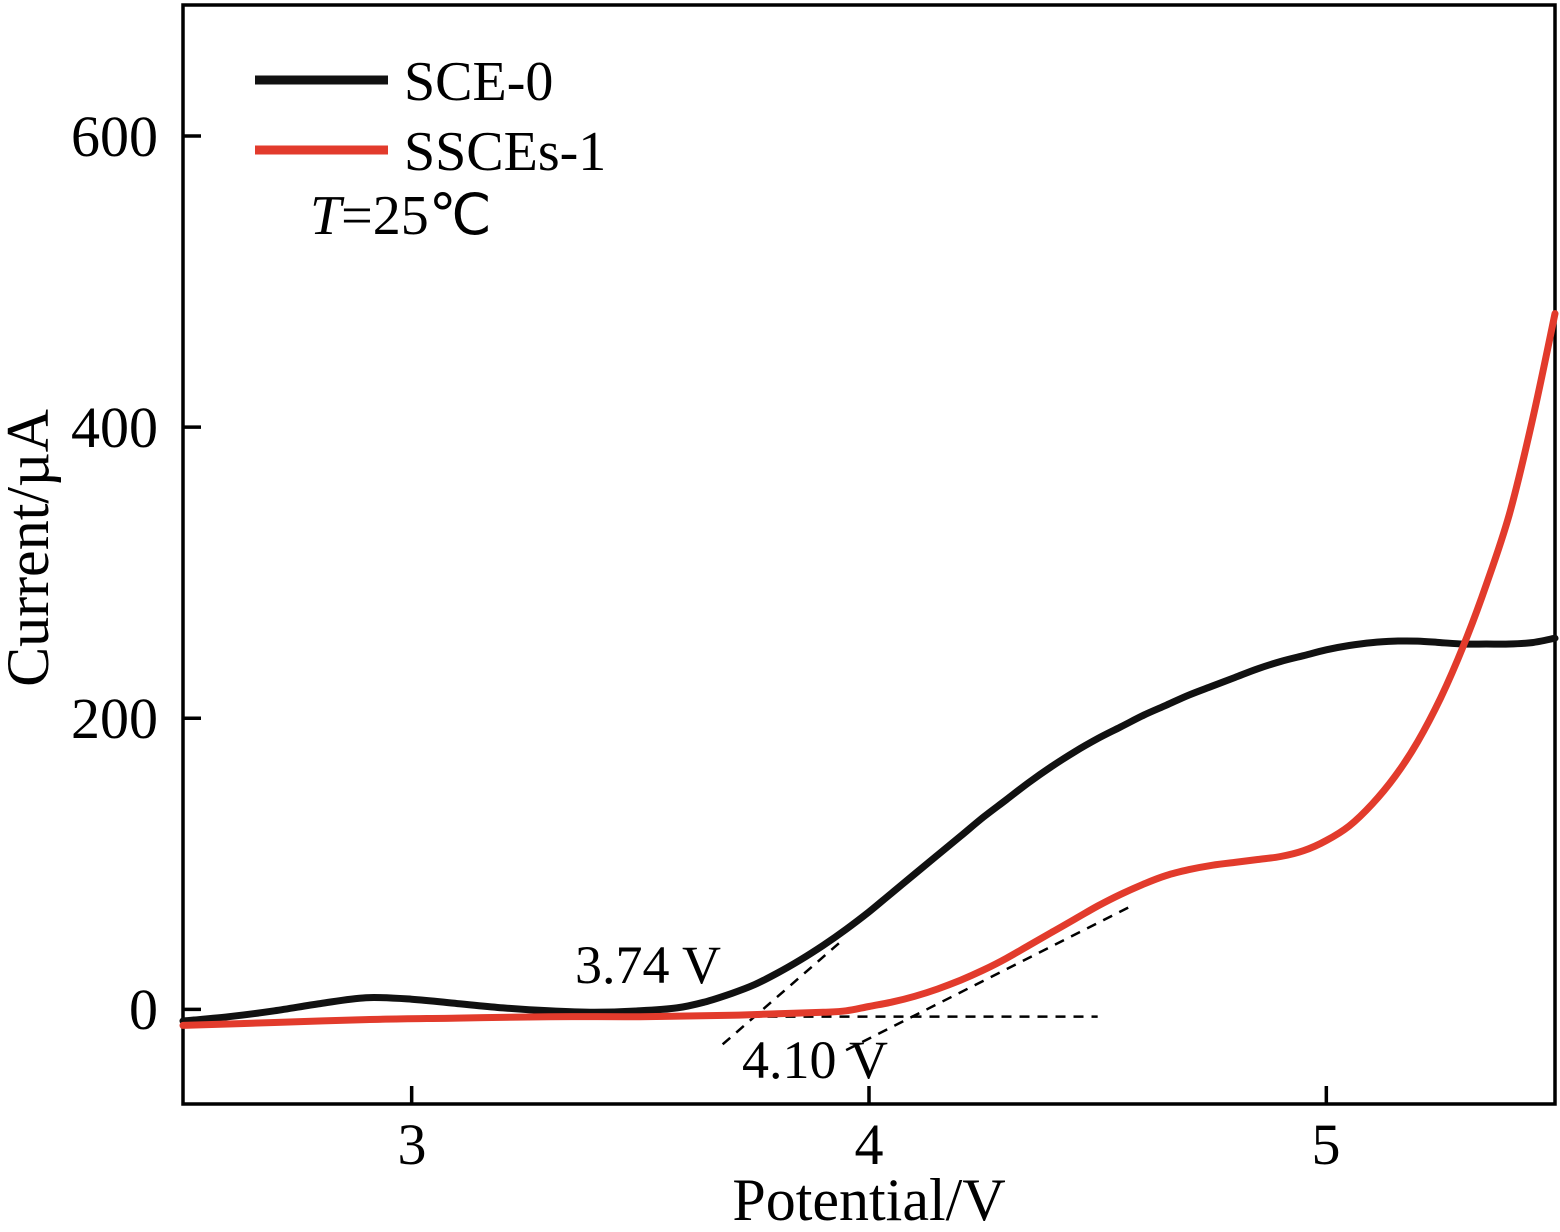 The width and height of the screenshot is (1560, 1232). What do you see at coordinates (143, 1009) in the screenshot?
I see `y-tick-label-0: 0` at bounding box center [143, 1009].